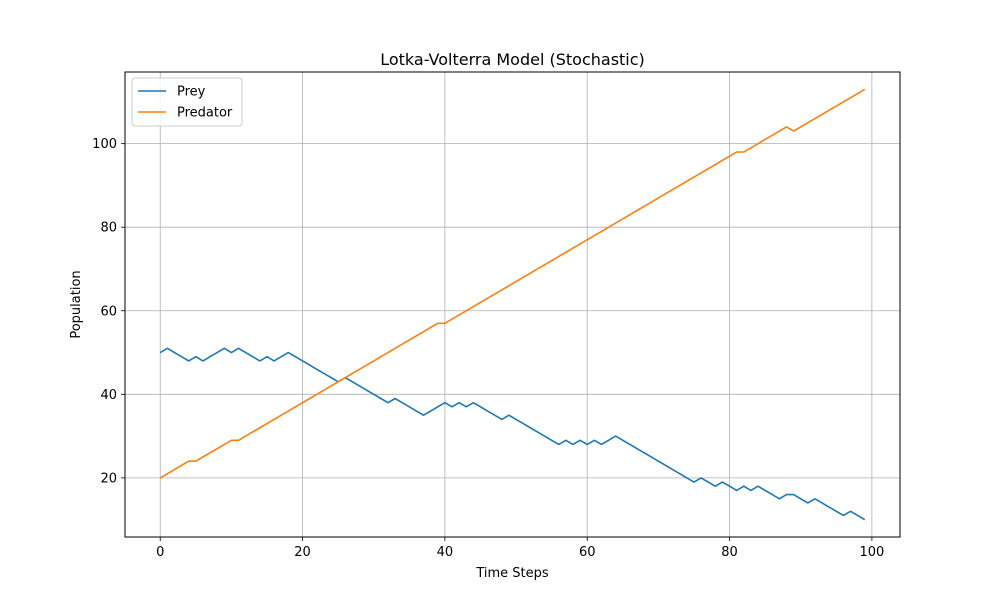 The image size is (1000, 603). I want to click on legend-box, so click(187, 102).